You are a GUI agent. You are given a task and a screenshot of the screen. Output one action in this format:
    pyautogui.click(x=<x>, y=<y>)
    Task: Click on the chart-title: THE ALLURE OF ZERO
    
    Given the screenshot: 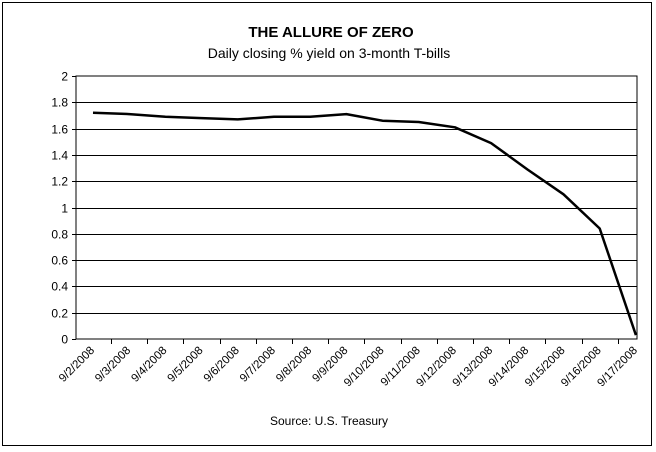 What is the action you would take?
    pyautogui.click(x=331, y=32)
    